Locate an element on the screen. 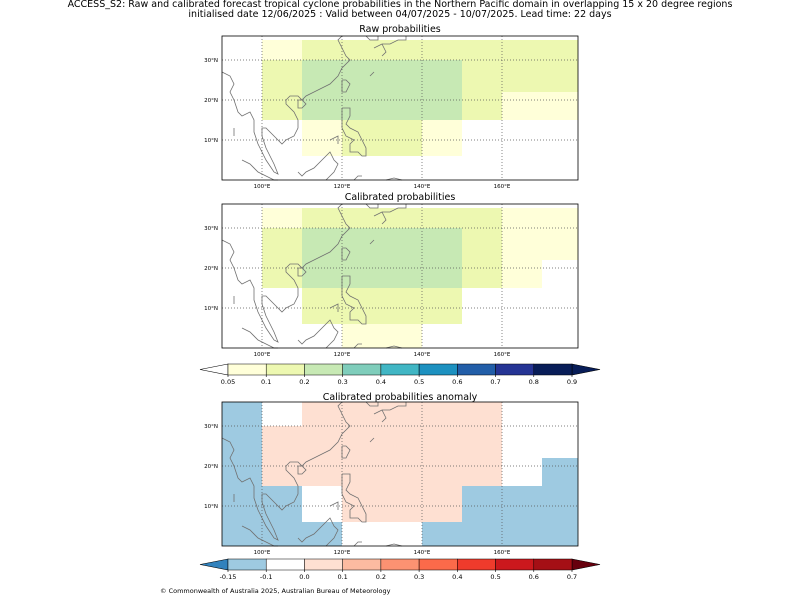 Image resolution: width=800 pixels, height=600 pixels. colorbar-tick-label: 0.6 is located at coordinates (534, 577).